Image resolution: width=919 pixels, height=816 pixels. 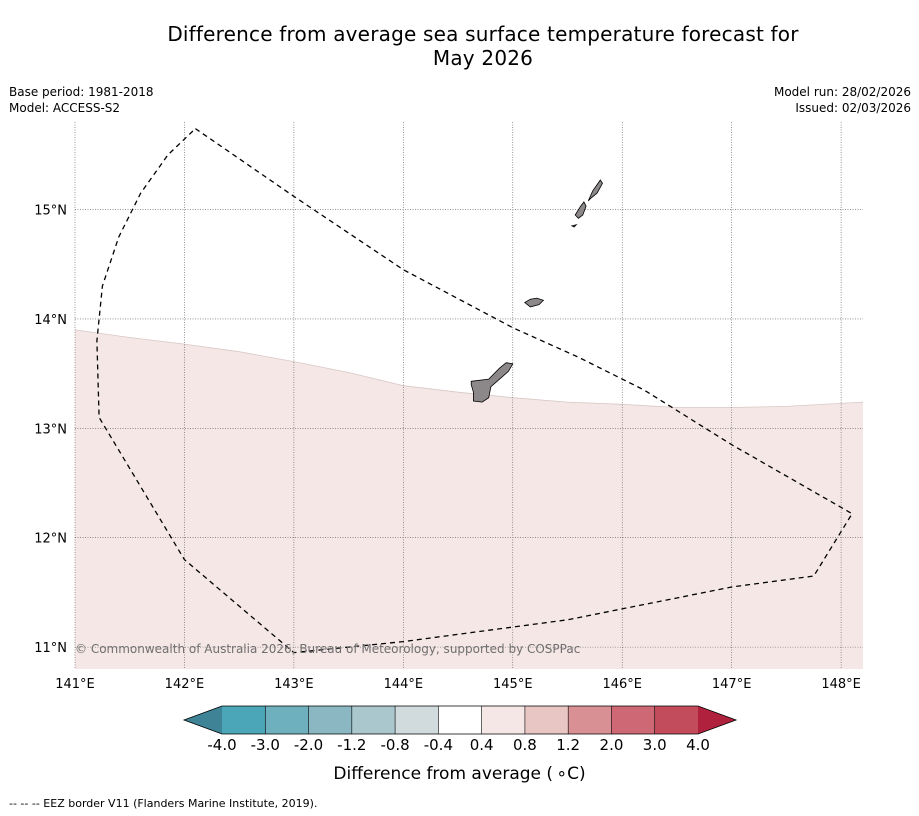 What do you see at coordinates (524, 745) in the screenshot?
I see `colorbar-tick-label: 0.8` at bounding box center [524, 745].